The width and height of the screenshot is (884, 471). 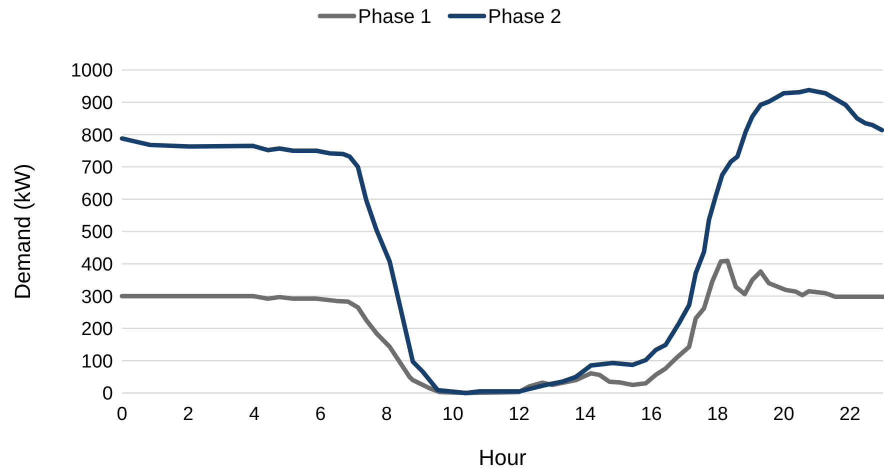 I want to click on x-tick-label: 20, so click(x=783, y=414).